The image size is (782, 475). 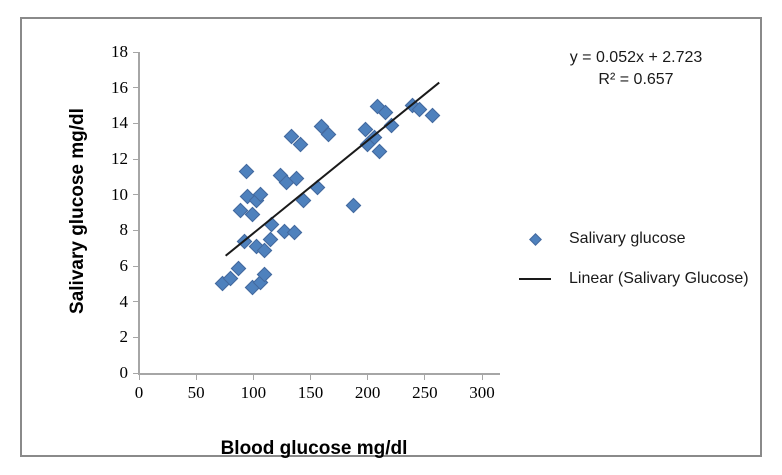 I want to click on y-tick-label: 4, so click(x=124, y=301).